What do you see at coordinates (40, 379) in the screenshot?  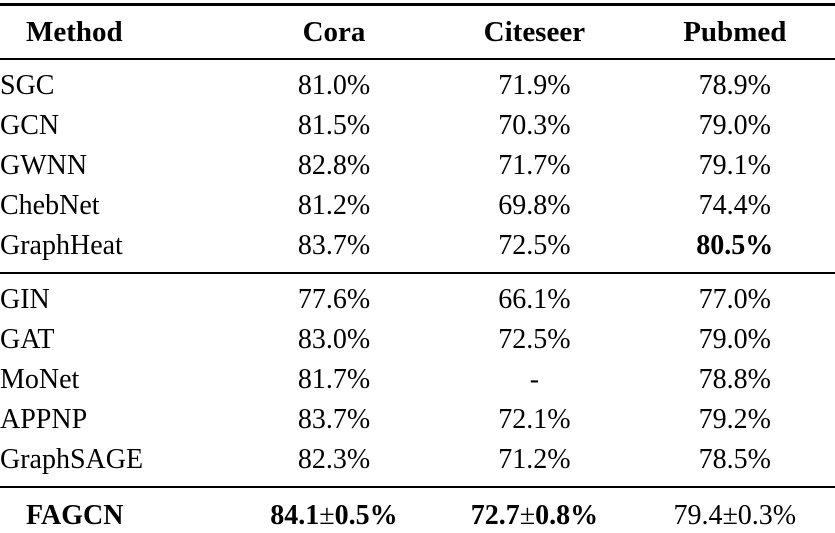 I see `method-cell: MoNet` at bounding box center [40, 379].